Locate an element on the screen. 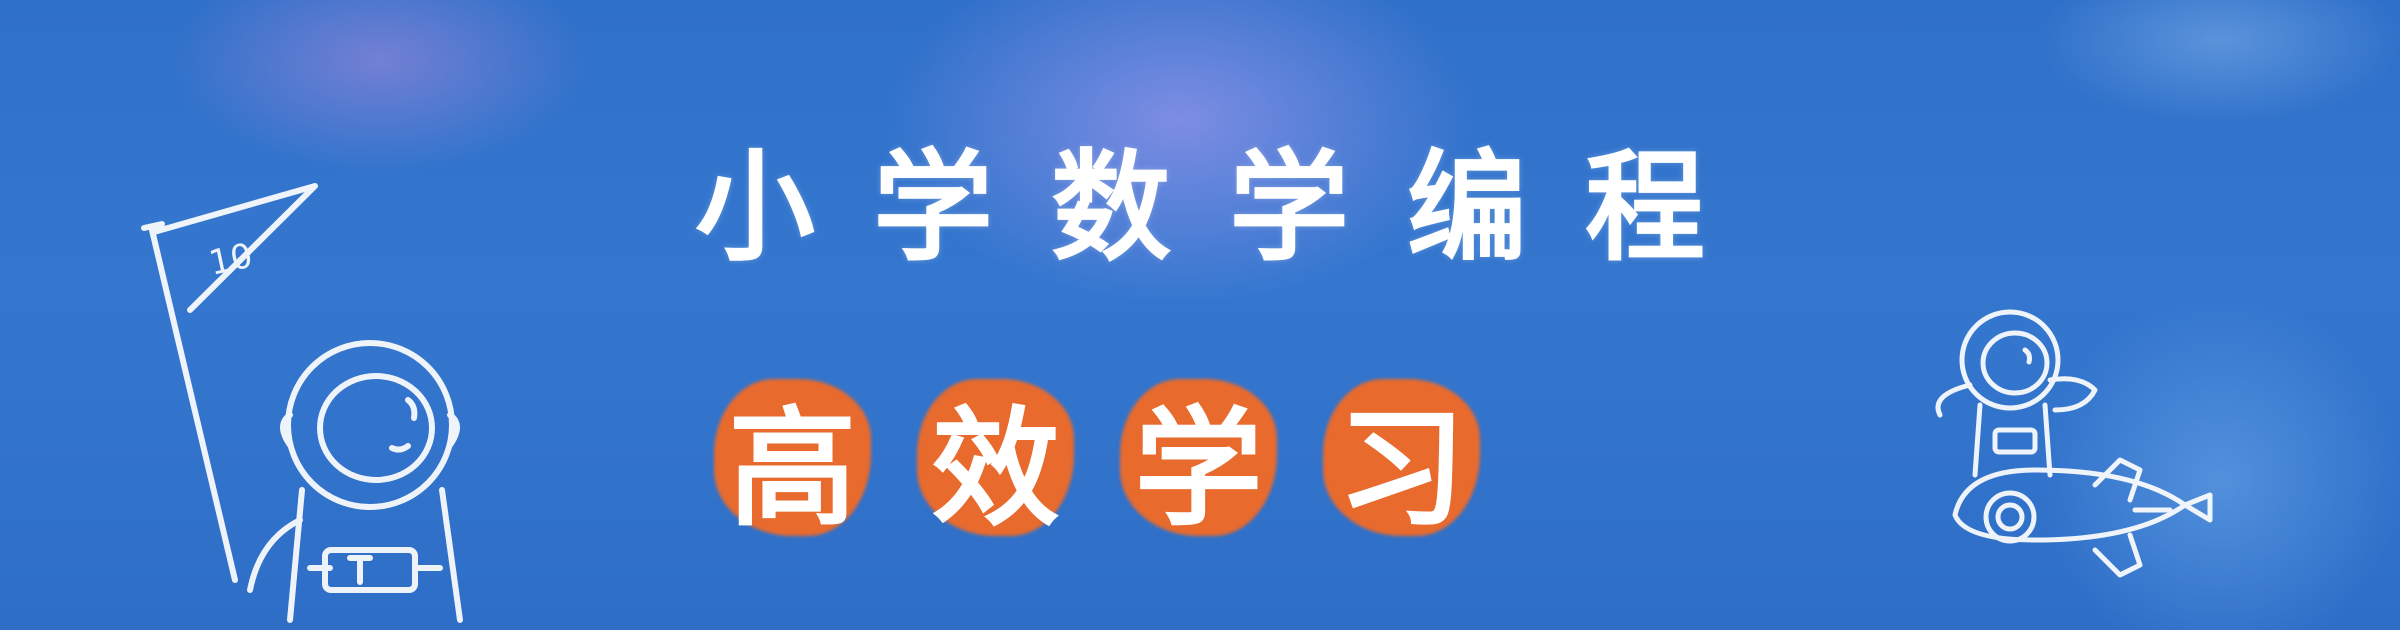  subtitle-char-3: 学 is located at coordinates (1198, 464).